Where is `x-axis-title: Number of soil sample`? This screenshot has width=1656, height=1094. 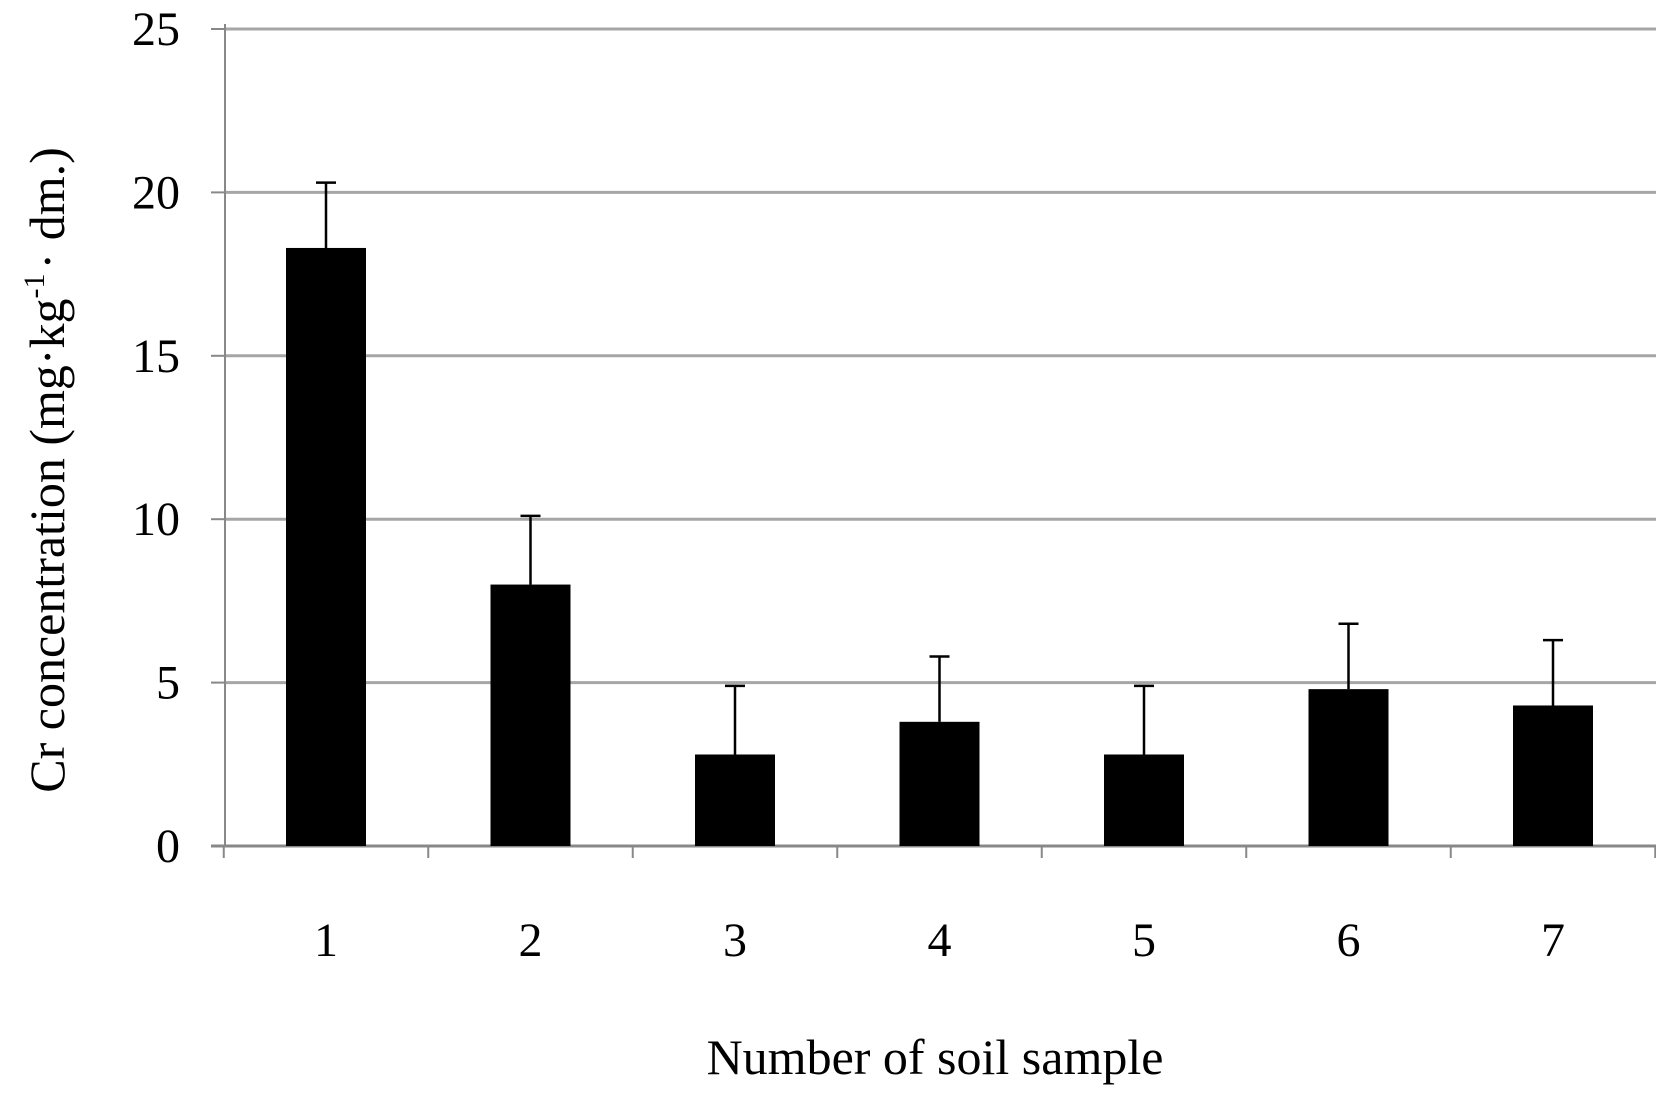
x-axis-title: Number of soil sample is located at coordinates (935, 1057).